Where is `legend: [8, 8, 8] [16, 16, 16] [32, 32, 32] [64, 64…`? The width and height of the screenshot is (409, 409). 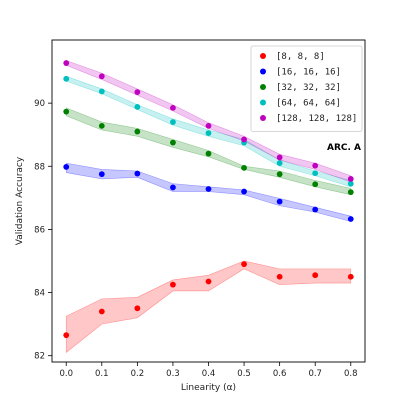 legend: [8, 8, 8] [16, 16, 16] [32, 32, 32] [64, 64… is located at coordinates (306, 88).